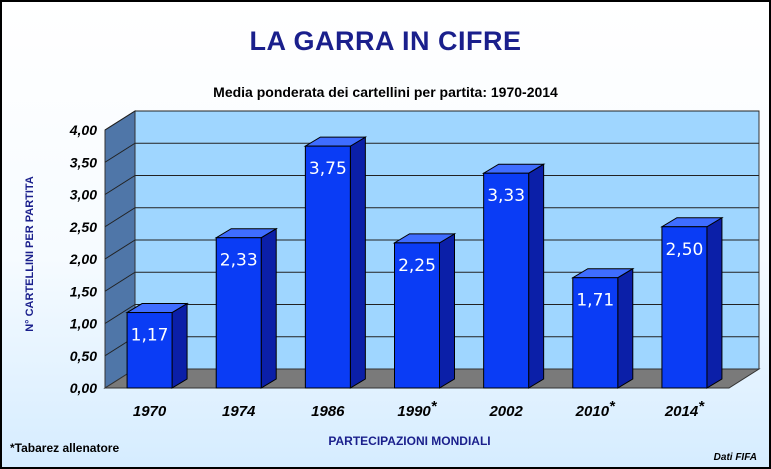 The height and width of the screenshot is (469, 771). I want to click on x-axis-label: PARTECIPAZIONI MONDIALI, so click(409, 441).